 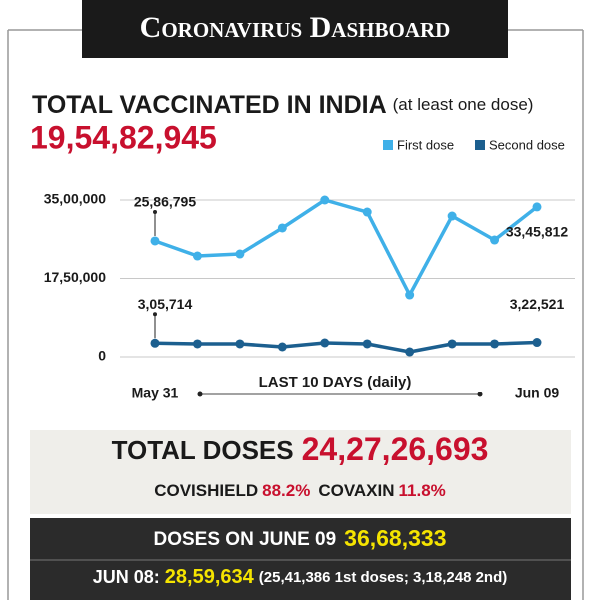 What do you see at coordinates (286, 490) in the screenshot?
I see `covishield-value: 88.2%` at bounding box center [286, 490].